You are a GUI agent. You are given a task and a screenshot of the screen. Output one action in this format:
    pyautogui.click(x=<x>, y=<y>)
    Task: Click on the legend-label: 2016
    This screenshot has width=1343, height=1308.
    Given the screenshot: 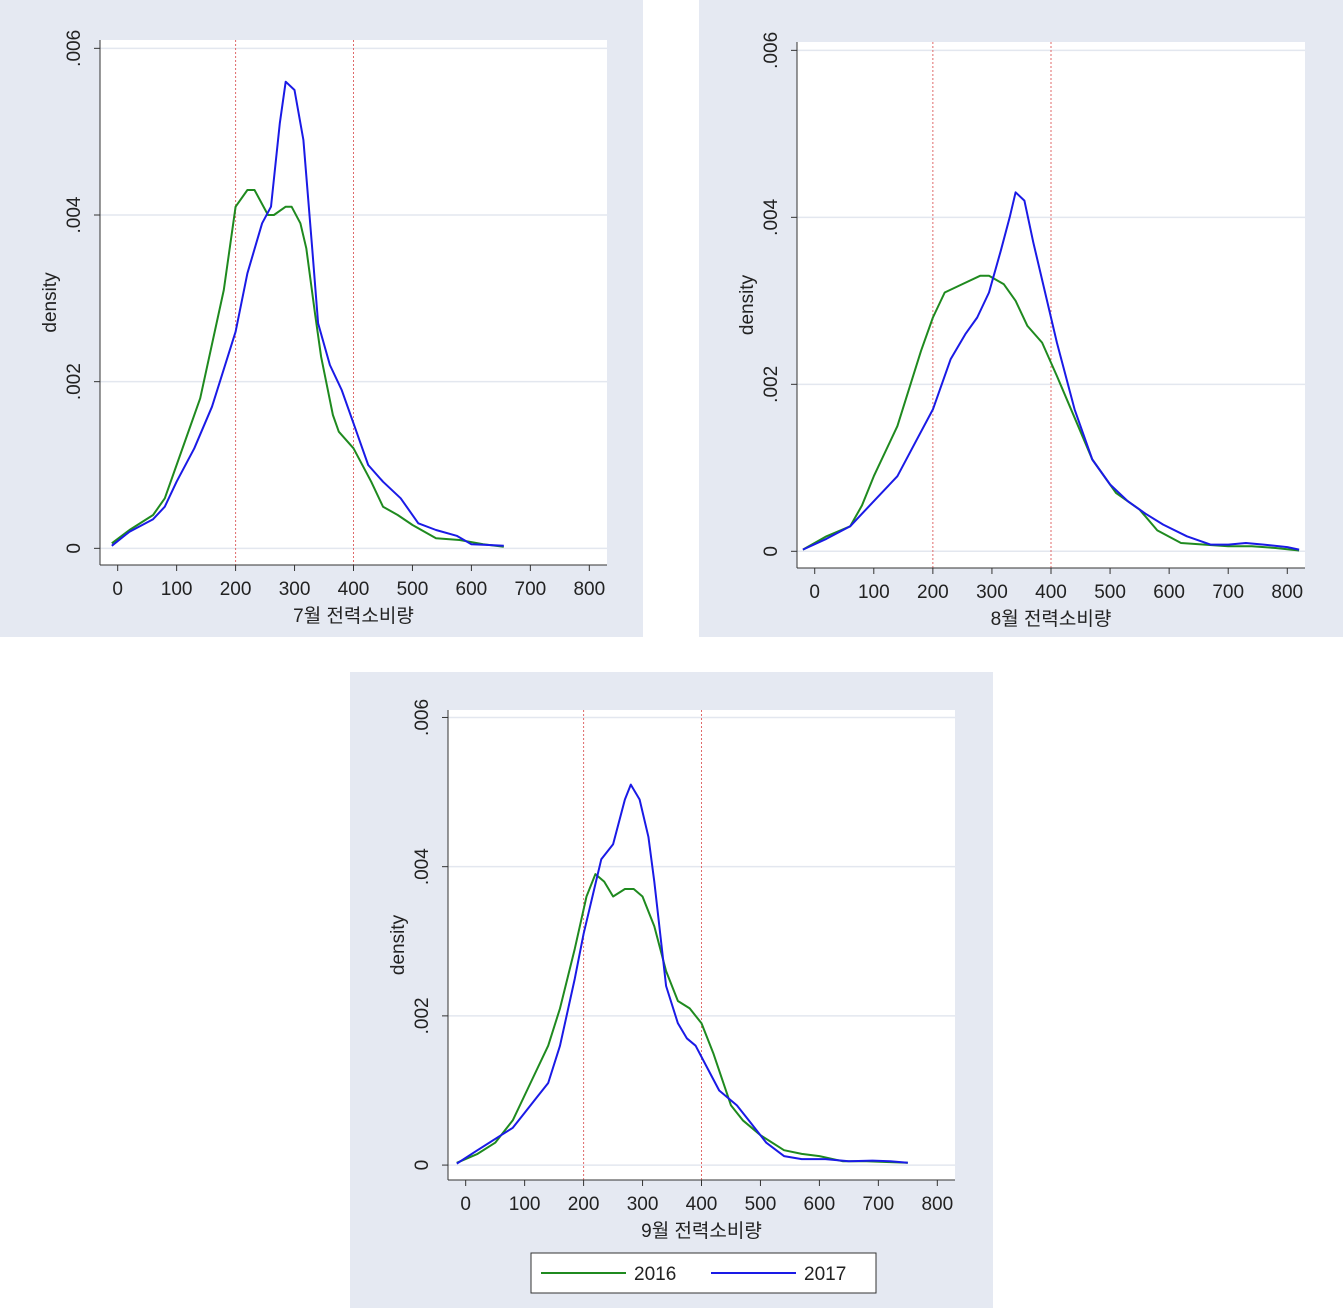 What is the action you would take?
    pyautogui.click(x=655, y=1274)
    